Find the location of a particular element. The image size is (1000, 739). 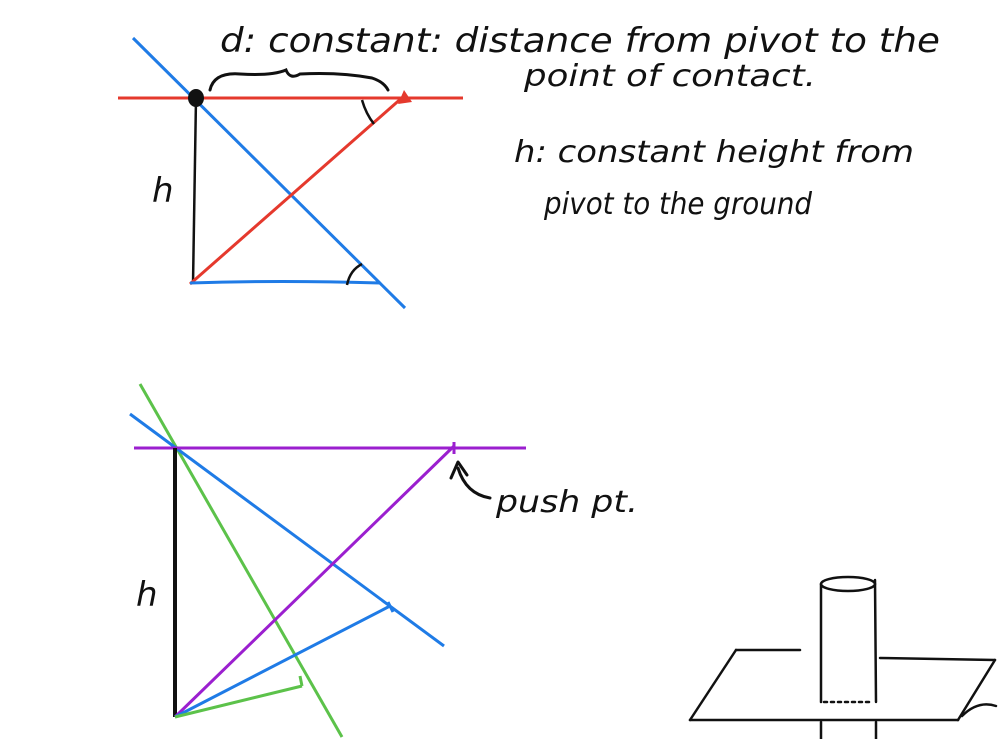

blue-diagonal-line is located at coordinates (269, 173).